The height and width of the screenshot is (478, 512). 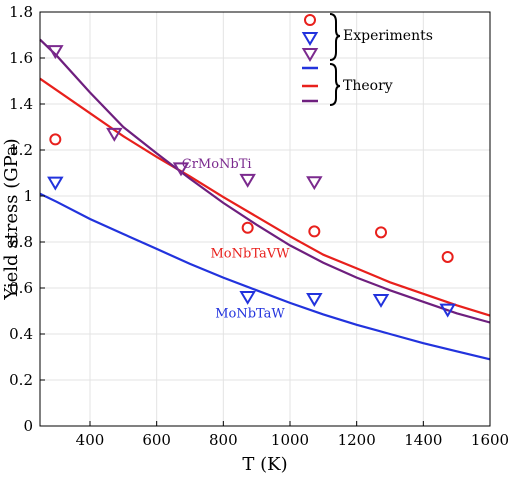 I want to click on x-tick-label: 800, so click(x=223, y=440).